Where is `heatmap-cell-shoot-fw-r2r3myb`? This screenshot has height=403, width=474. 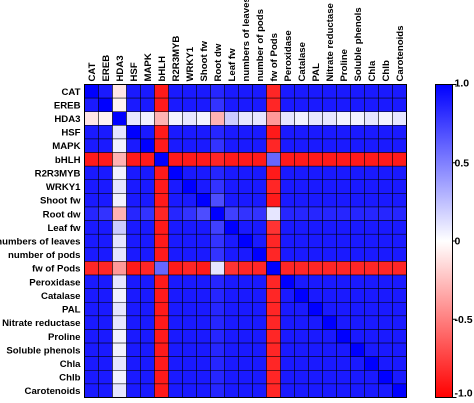
heatmap-cell-shoot-fw-r2r3myb is located at coordinates (175, 200).